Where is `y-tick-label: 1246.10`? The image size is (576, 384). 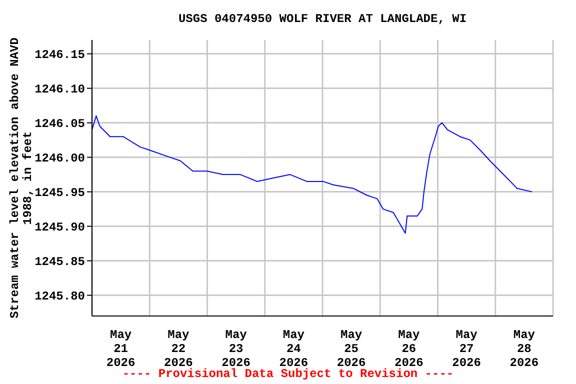
y-tick-label: 1246.10 is located at coordinates (59, 89).